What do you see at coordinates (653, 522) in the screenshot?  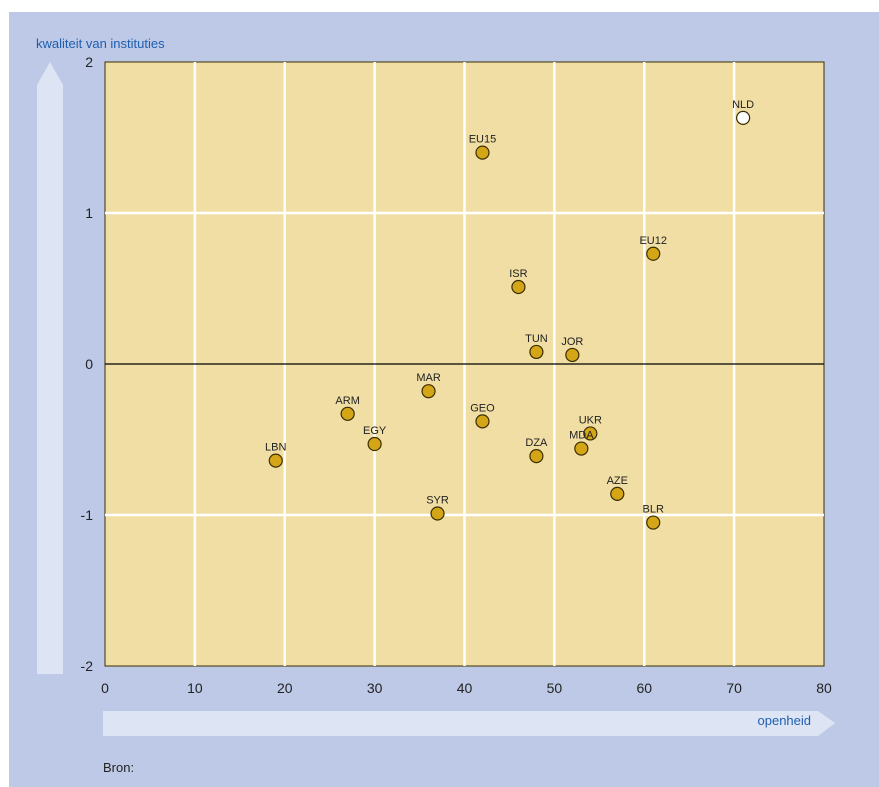 I see `data-point-blr` at bounding box center [653, 522].